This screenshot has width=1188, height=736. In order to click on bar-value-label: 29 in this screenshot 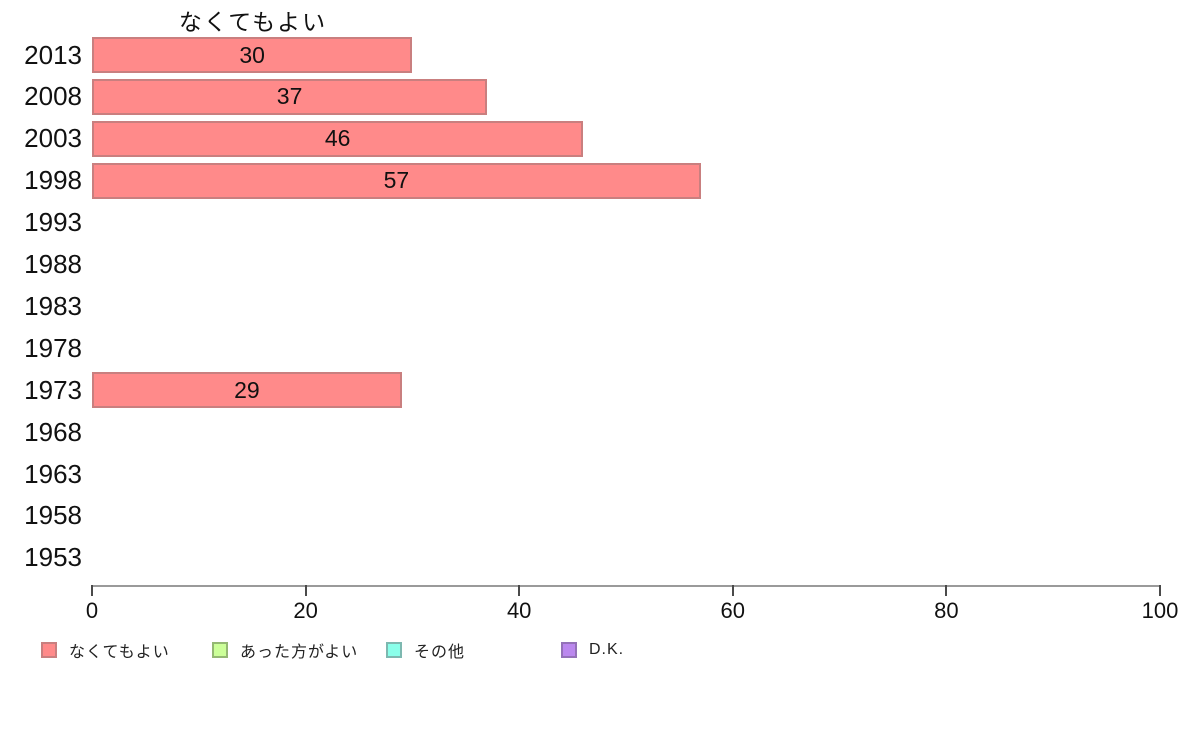, I will do `click(247, 389)`.